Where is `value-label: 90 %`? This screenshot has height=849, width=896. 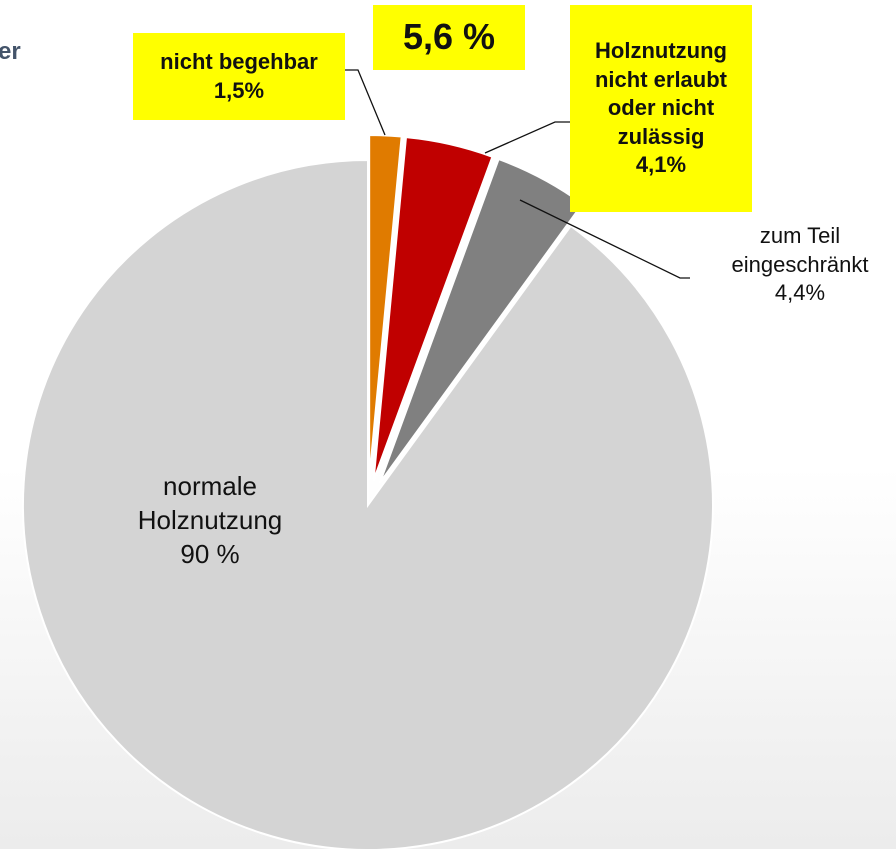
value-label: 90 % is located at coordinates (210, 553).